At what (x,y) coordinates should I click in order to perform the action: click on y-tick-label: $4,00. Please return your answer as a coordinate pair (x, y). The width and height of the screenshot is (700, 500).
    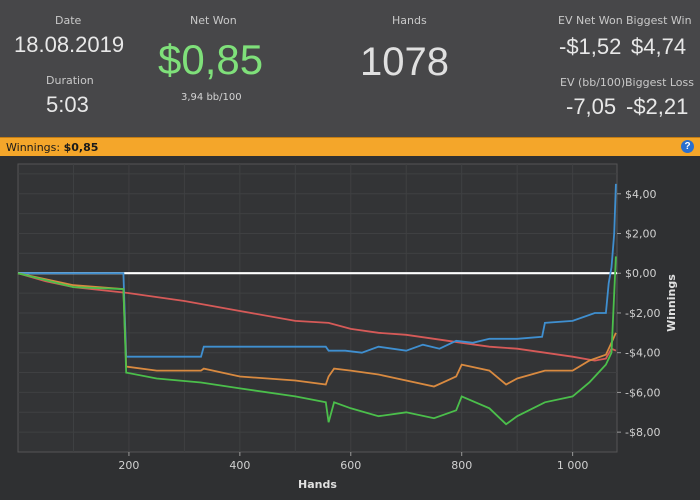
    Looking at the image, I should click on (641, 194).